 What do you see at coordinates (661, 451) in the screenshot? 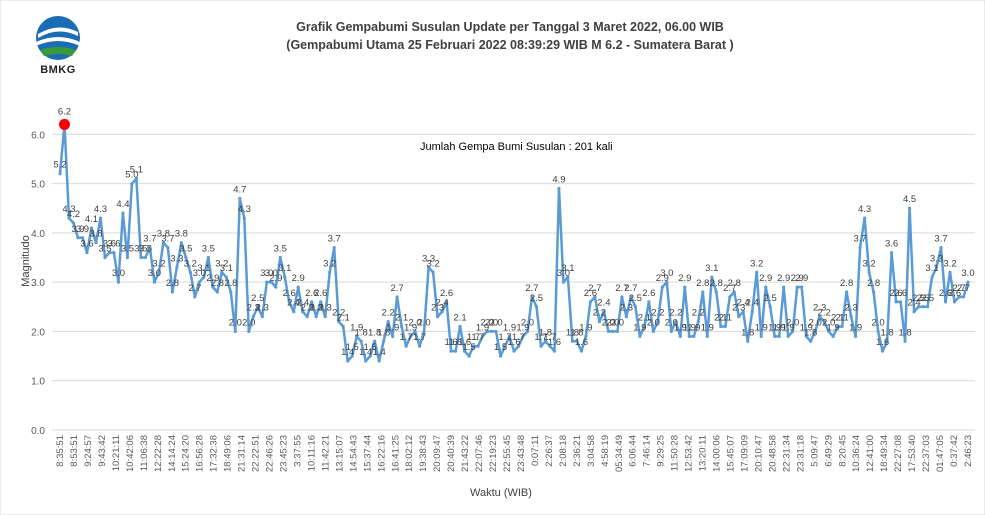
I see `x-tick-label: 9:29:25` at bounding box center [661, 451].